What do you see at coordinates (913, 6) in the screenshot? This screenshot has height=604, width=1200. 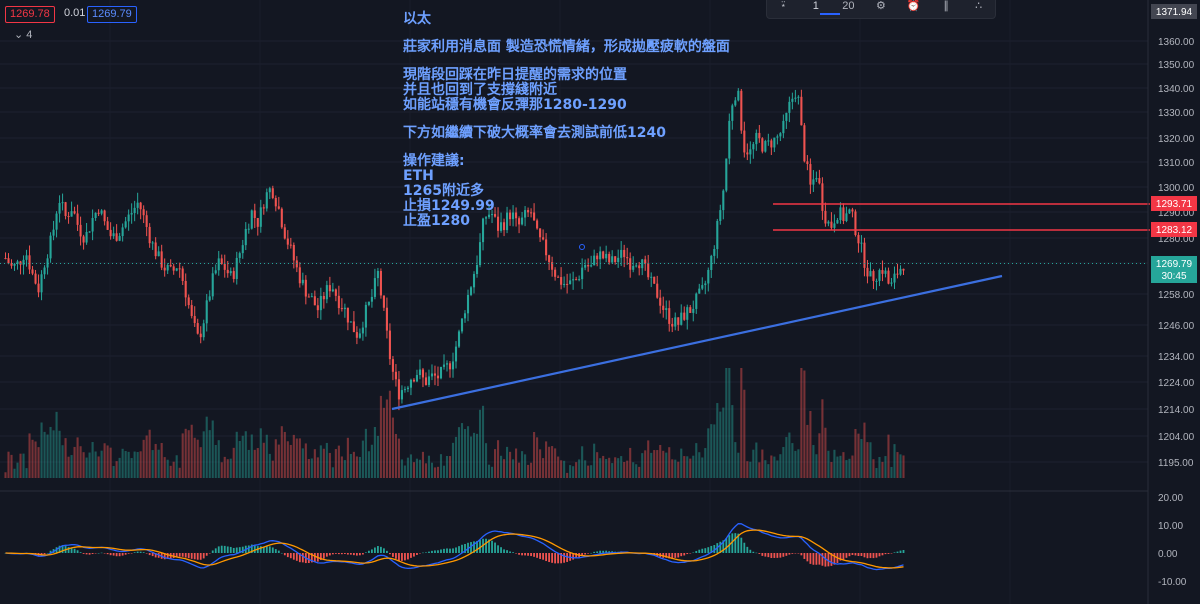 I see `alert-icon: ⏰` at bounding box center [913, 6].